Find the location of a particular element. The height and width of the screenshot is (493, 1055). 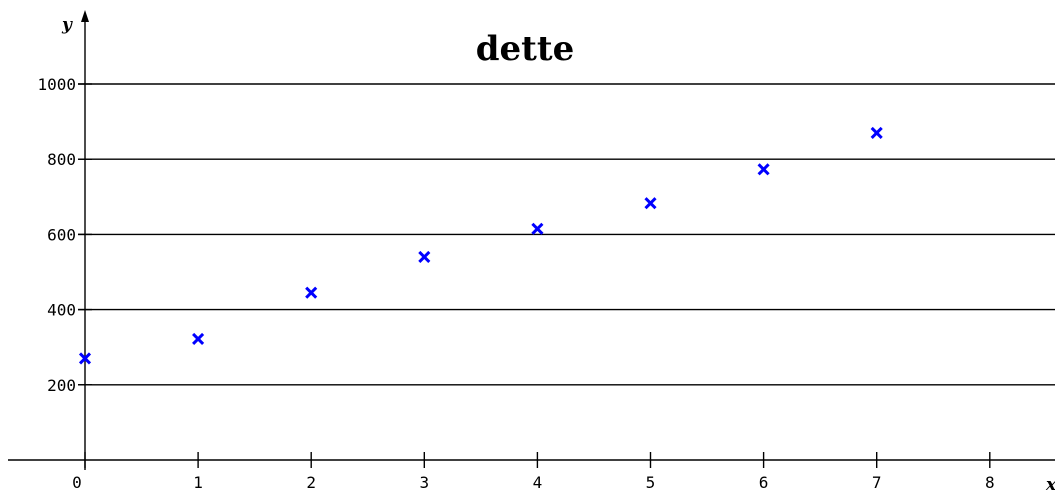

y-tick-label: 1000 is located at coordinates (56, 84).